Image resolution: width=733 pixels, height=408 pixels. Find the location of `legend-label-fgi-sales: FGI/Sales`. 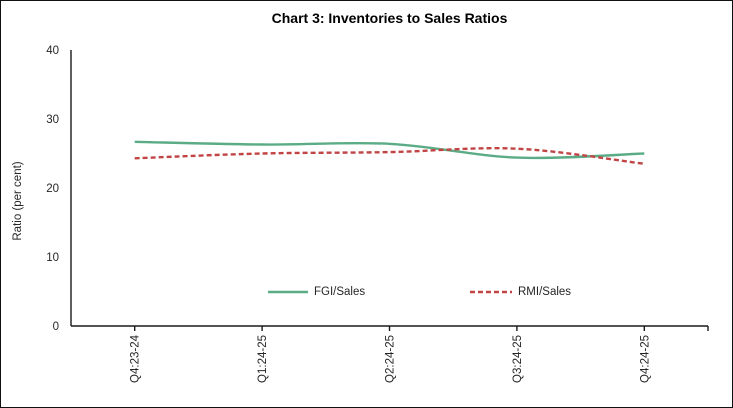

legend-label-fgi-sales: FGI/Sales is located at coordinates (340, 292).